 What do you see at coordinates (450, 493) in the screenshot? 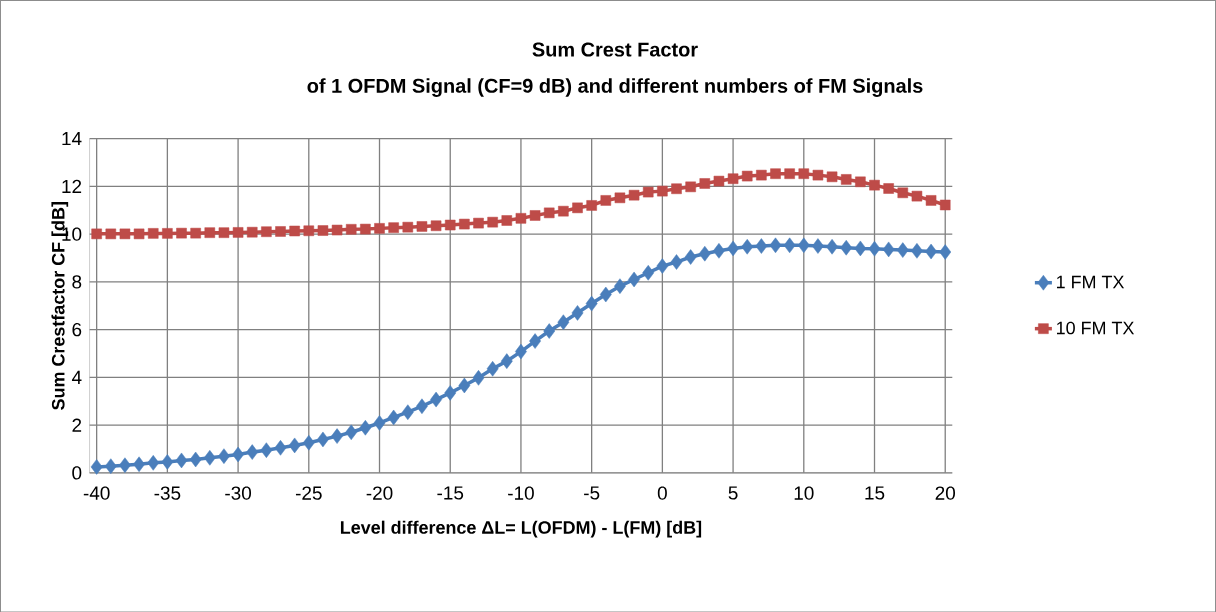
I see `x-tick-label: -15` at bounding box center [450, 493].